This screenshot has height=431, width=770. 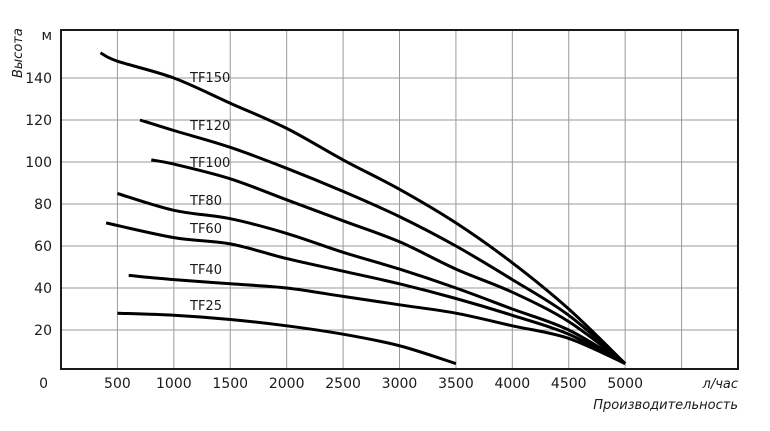 I want to click on curve-label: TF150, so click(x=209, y=78).